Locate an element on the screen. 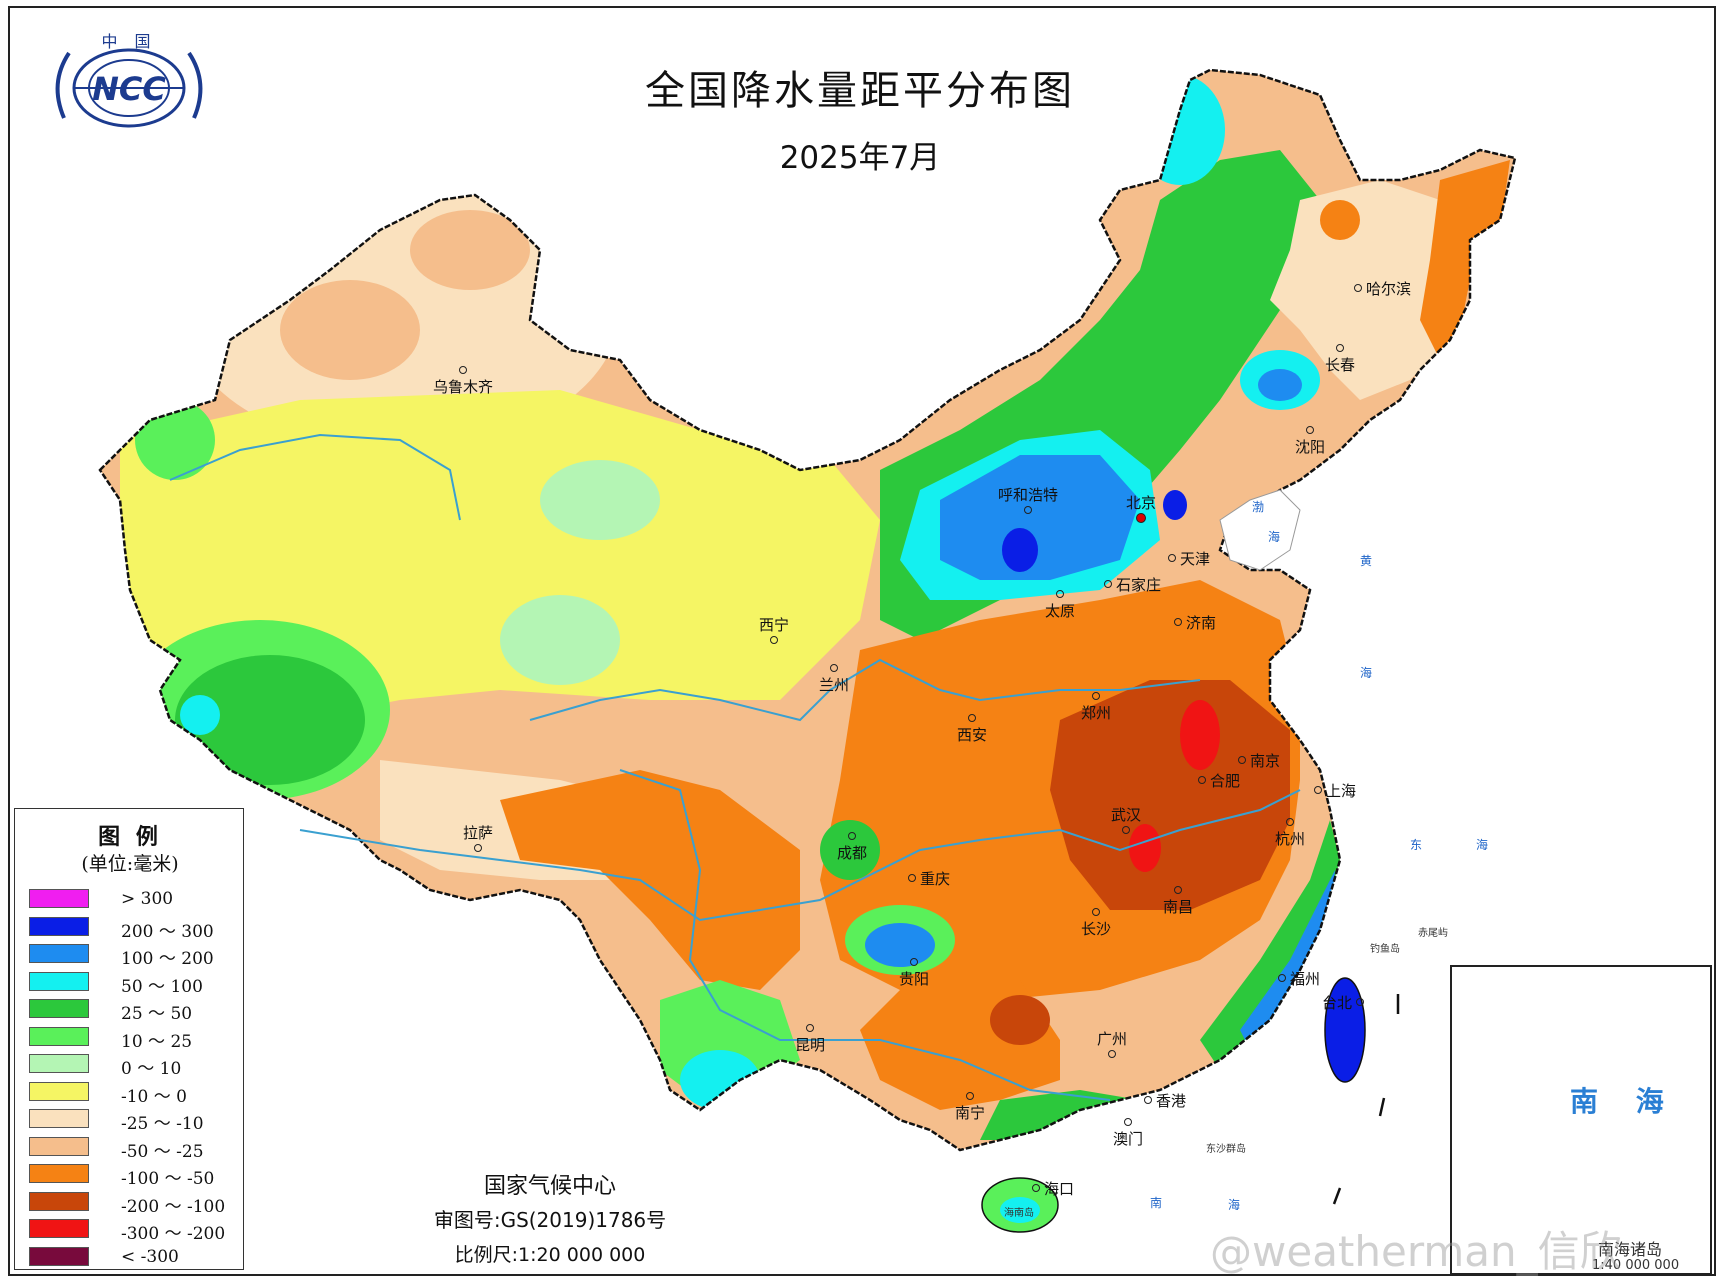  city-label-29: 海口 is located at coordinates (1059, 1189).